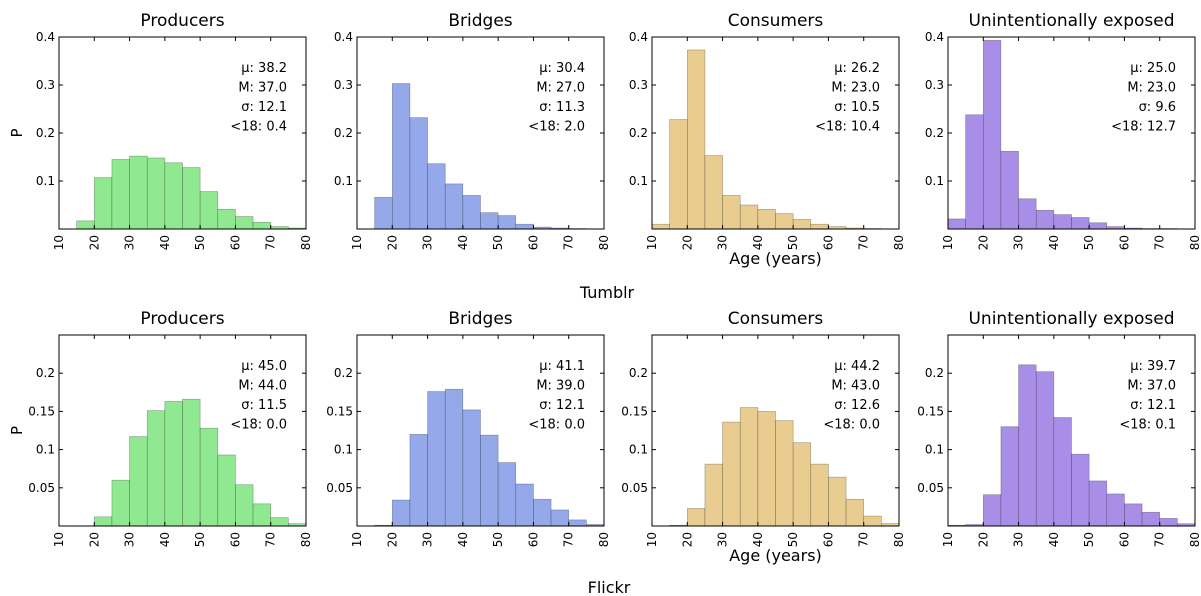  Describe the element at coordinates (1147, 425) in the screenshot. I see `stat-annotation: <18: 0.1` at that location.